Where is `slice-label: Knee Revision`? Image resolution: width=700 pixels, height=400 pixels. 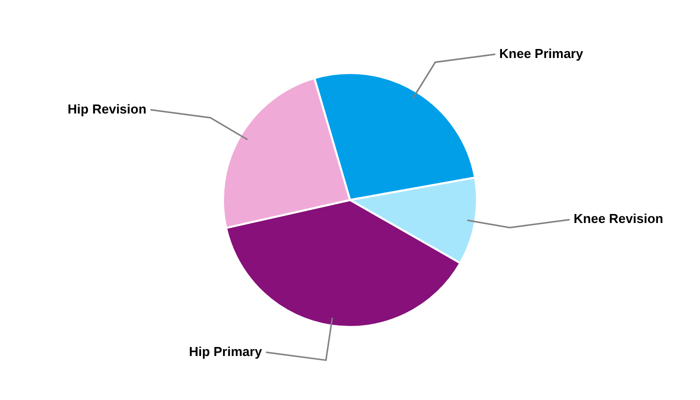 slice-label: Knee Revision is located at coordinates (619, 218).